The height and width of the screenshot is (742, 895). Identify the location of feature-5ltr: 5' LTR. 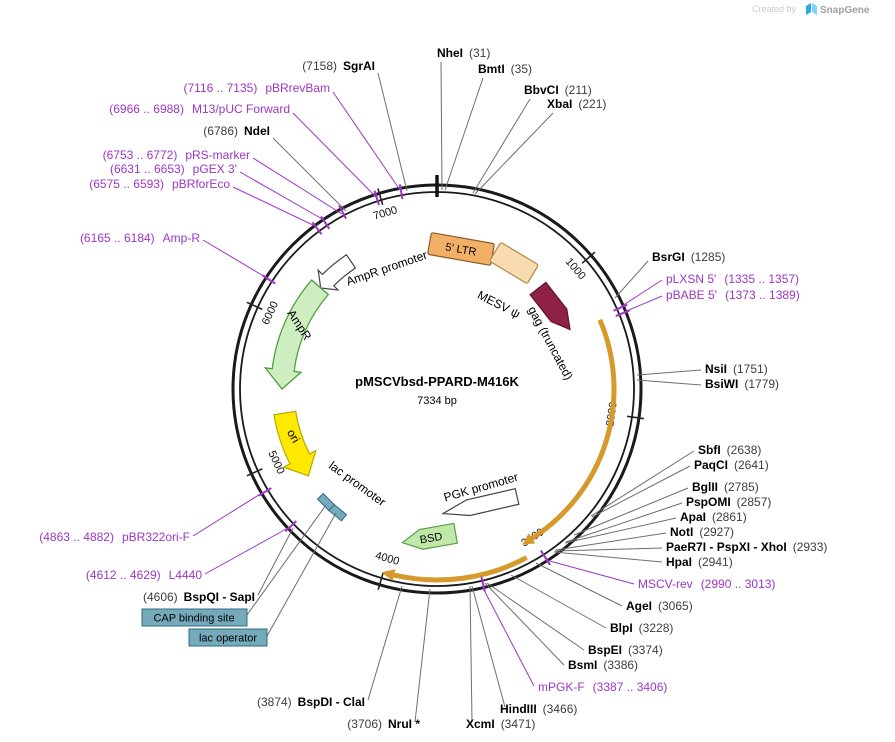
(461, 249).